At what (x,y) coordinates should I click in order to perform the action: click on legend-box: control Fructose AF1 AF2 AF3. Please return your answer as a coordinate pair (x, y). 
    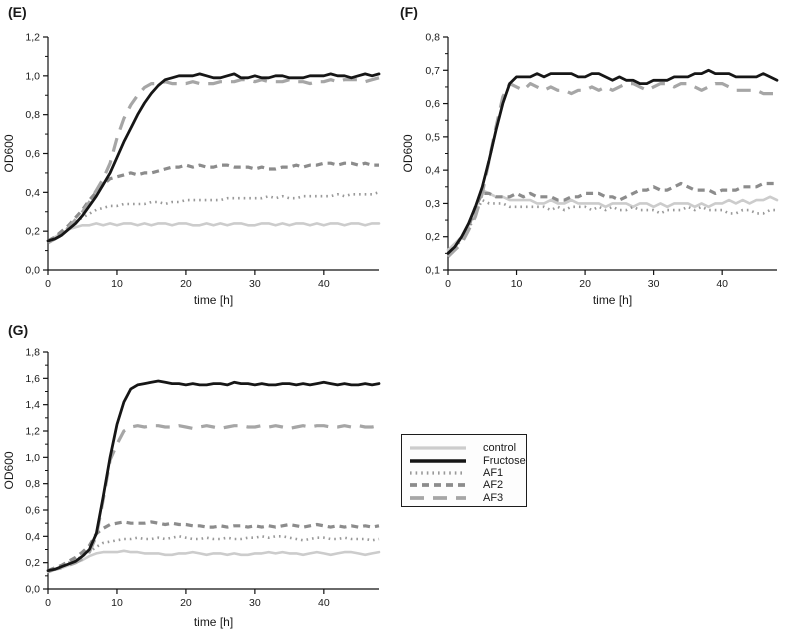
    Looking at the image, I should click on (464, 470).